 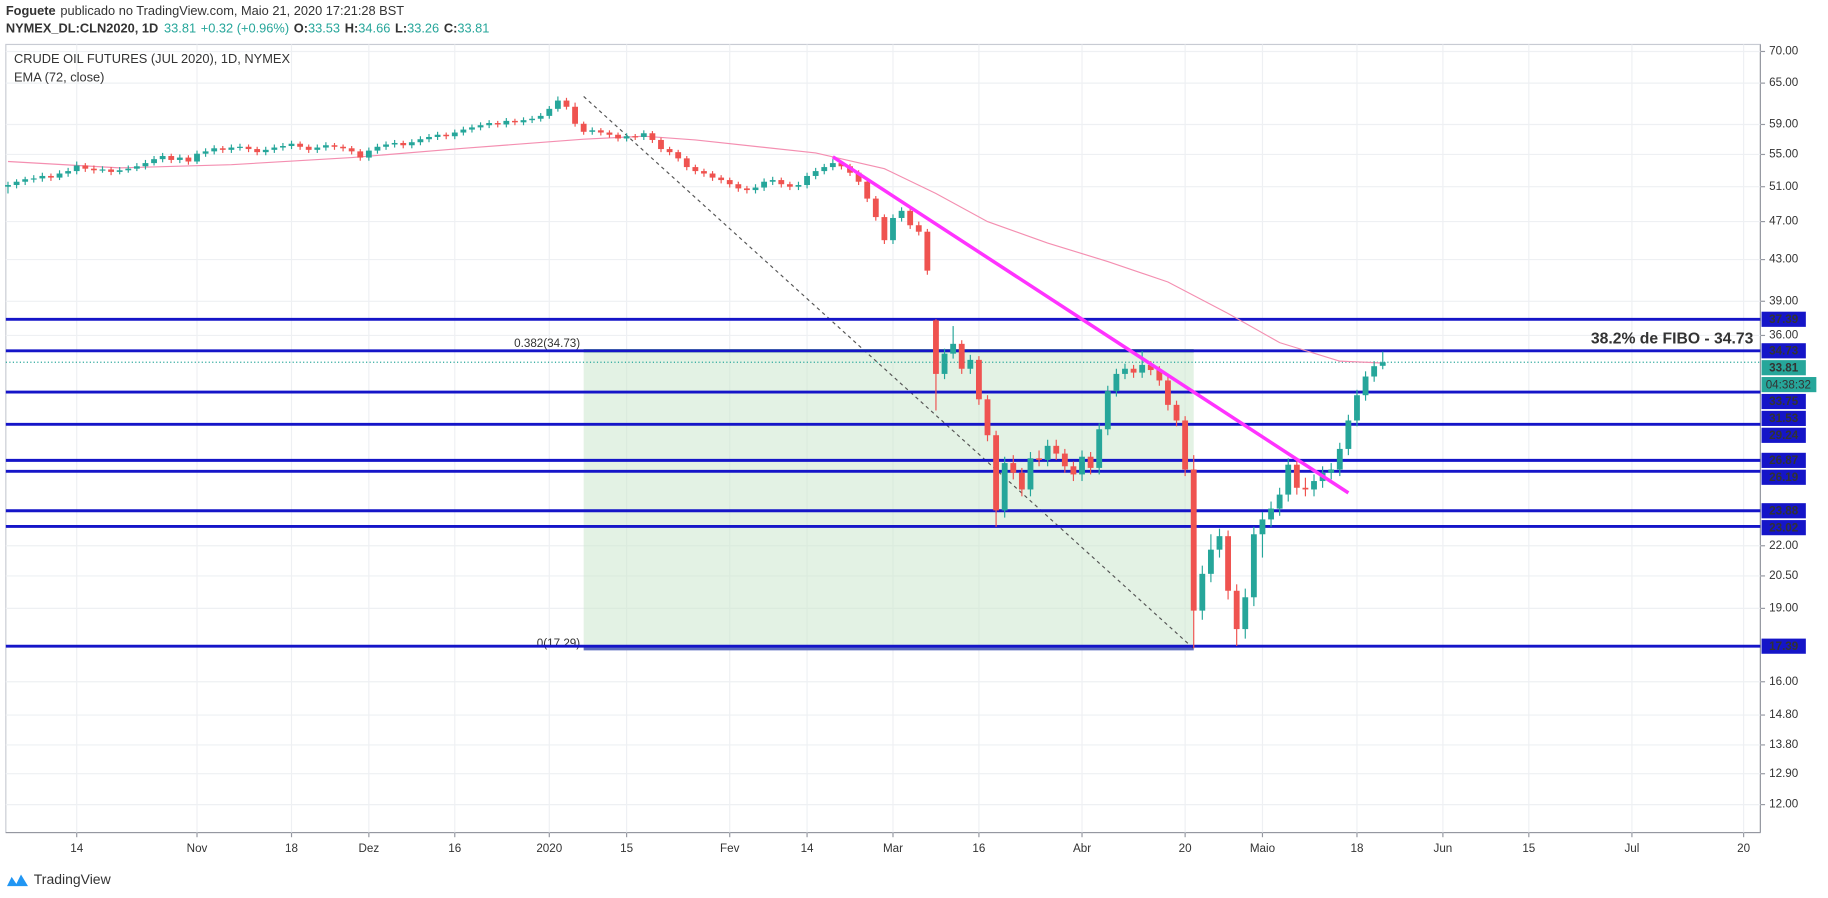 I want to click on price-label: 33.75, so click(x=1784, y=401).